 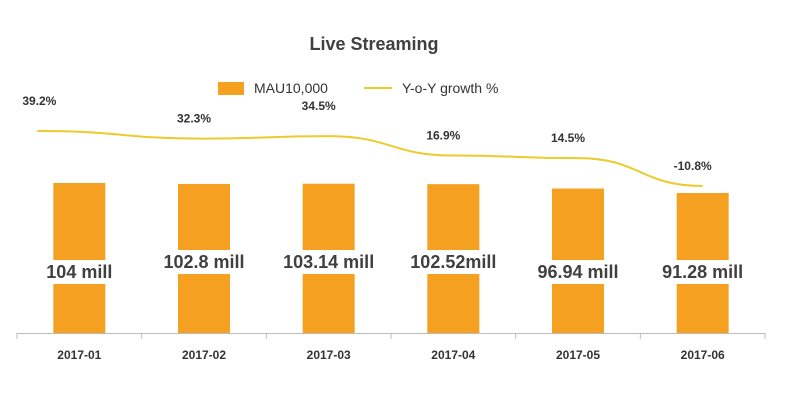 I want to click on x-tick-label: 2017-01, so click(x=79, y=355).